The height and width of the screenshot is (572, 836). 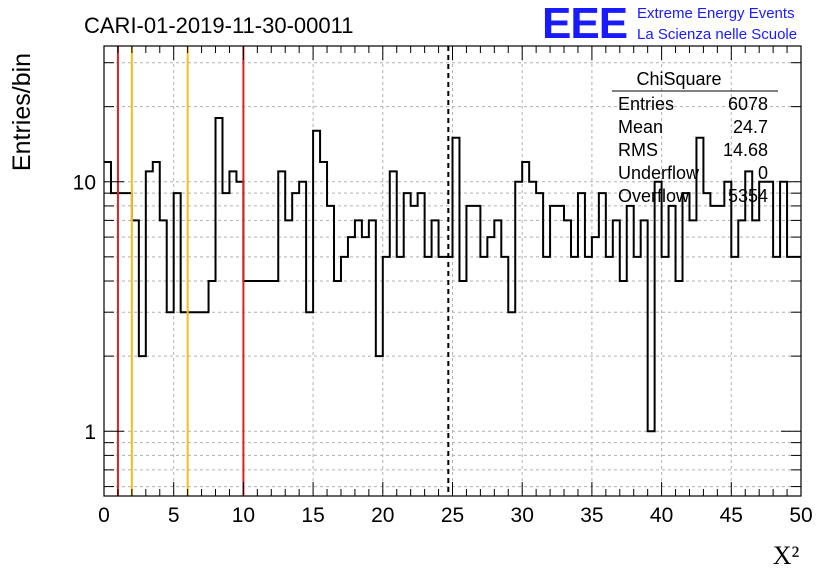 I want to click on x-tick-labels: 0 5 10 15 20 25 30 35 40 45 50, so click(x=455, y=515).